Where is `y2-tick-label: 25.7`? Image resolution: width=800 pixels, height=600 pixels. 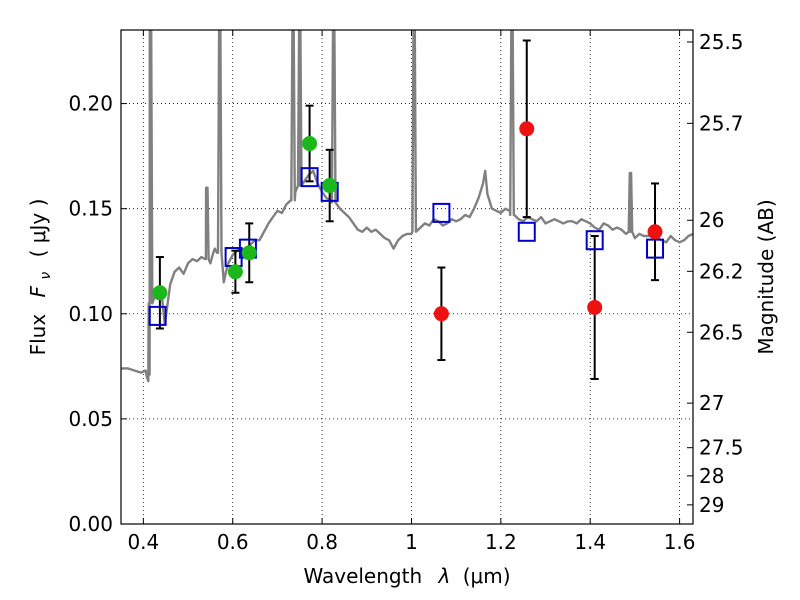
y2-tick-label: 25.7 is located at coordinates (721, 123).